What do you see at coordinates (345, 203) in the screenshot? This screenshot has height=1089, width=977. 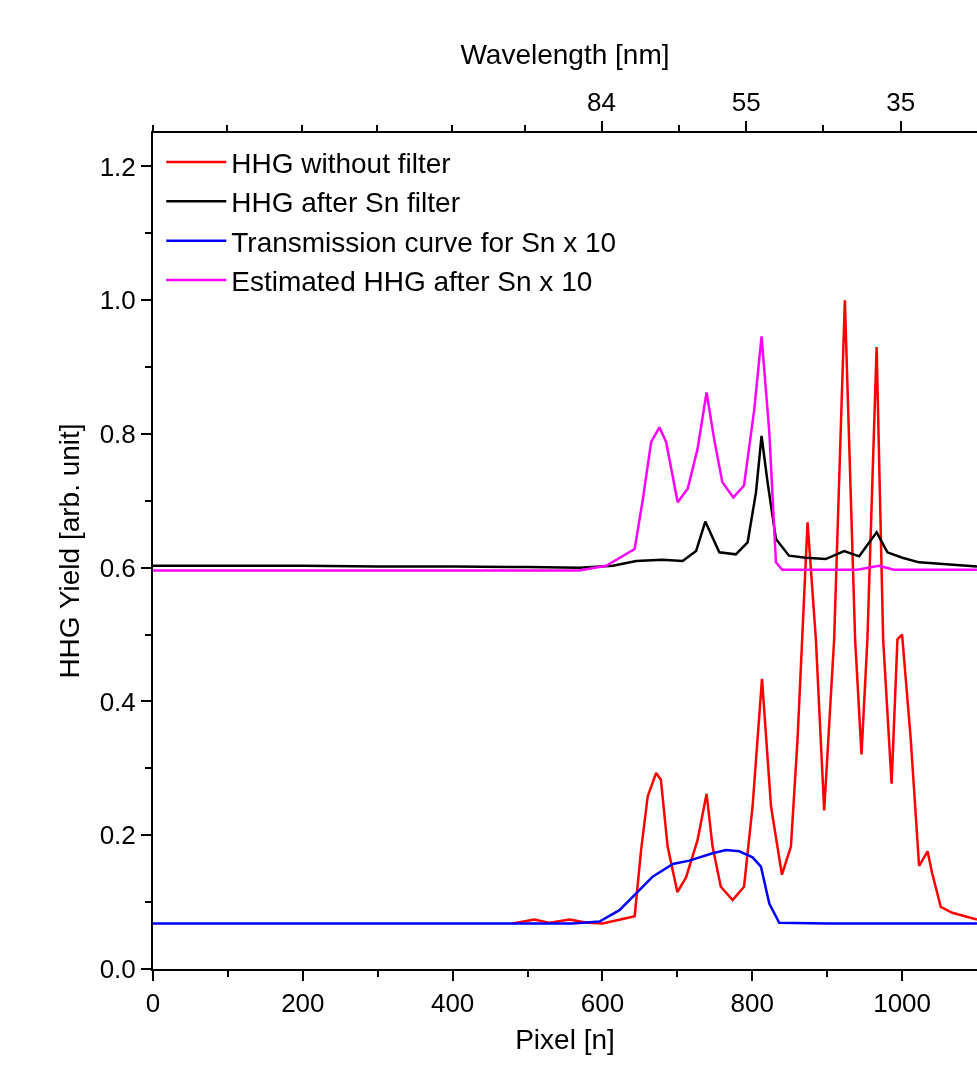 I see `legend-label: HHG after Sn filter` at bounding box center [345, 203].